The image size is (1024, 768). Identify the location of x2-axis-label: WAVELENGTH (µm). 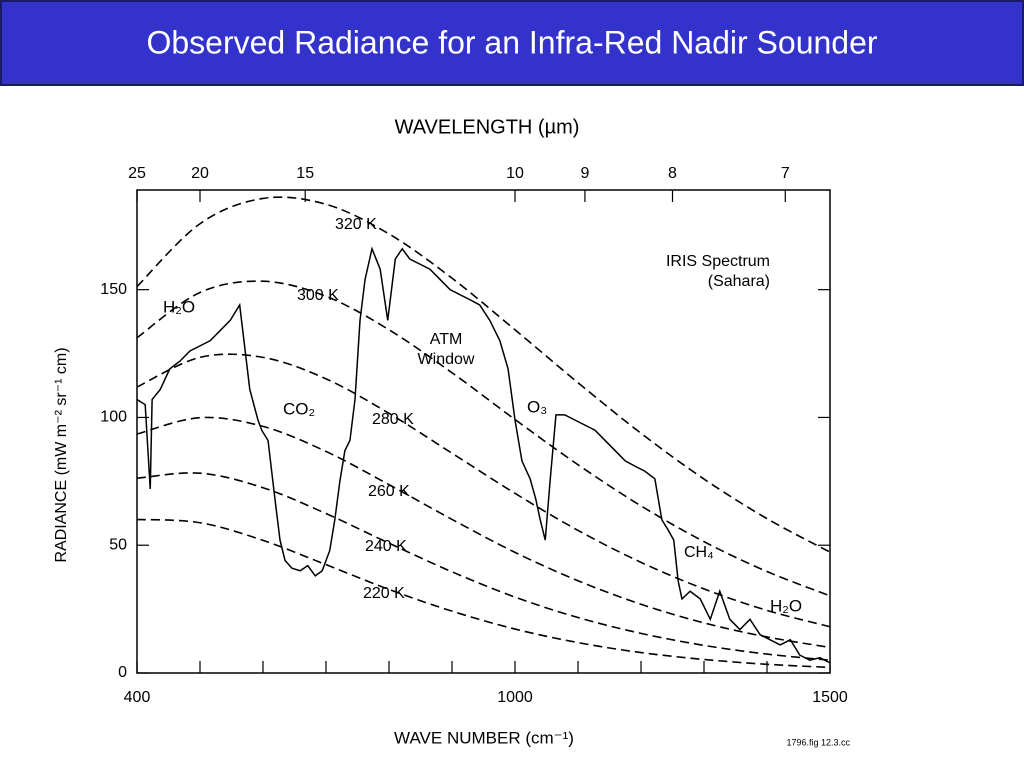
(487, 127).